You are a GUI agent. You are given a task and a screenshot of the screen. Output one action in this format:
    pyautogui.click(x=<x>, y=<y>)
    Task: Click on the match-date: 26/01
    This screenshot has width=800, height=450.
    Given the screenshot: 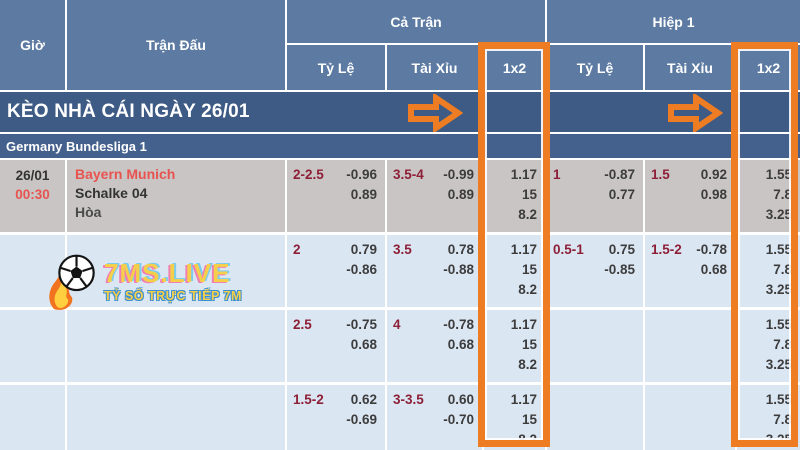 What is the action you would take?
    pyautogui.click(x=32, y=175)
    